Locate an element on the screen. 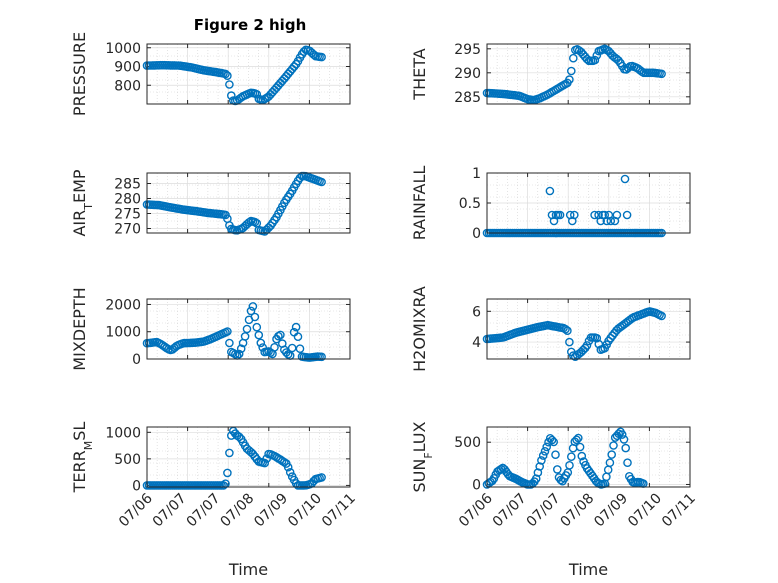 The height and width of the screenshot is (583, 778). y-tick-label: 4 is located at coordinates (476, 343).